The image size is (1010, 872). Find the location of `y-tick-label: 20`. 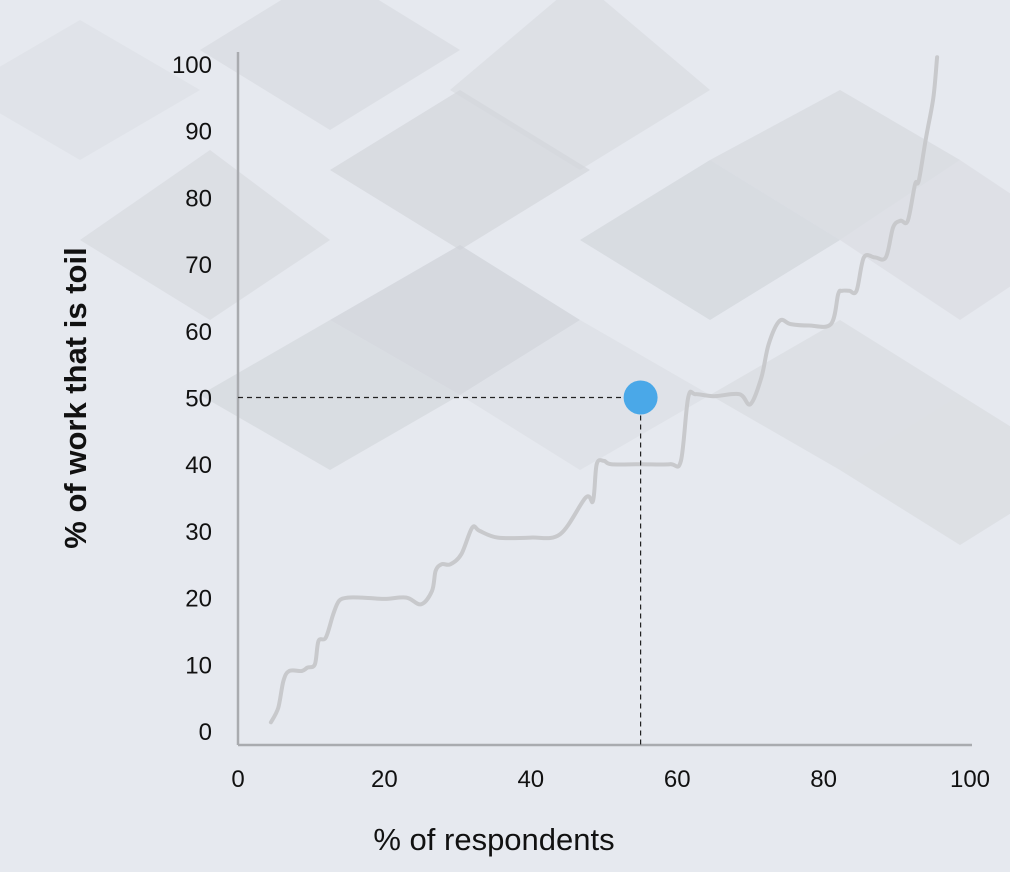

y-tick-label: 20 is located at coordinates (198, 599).